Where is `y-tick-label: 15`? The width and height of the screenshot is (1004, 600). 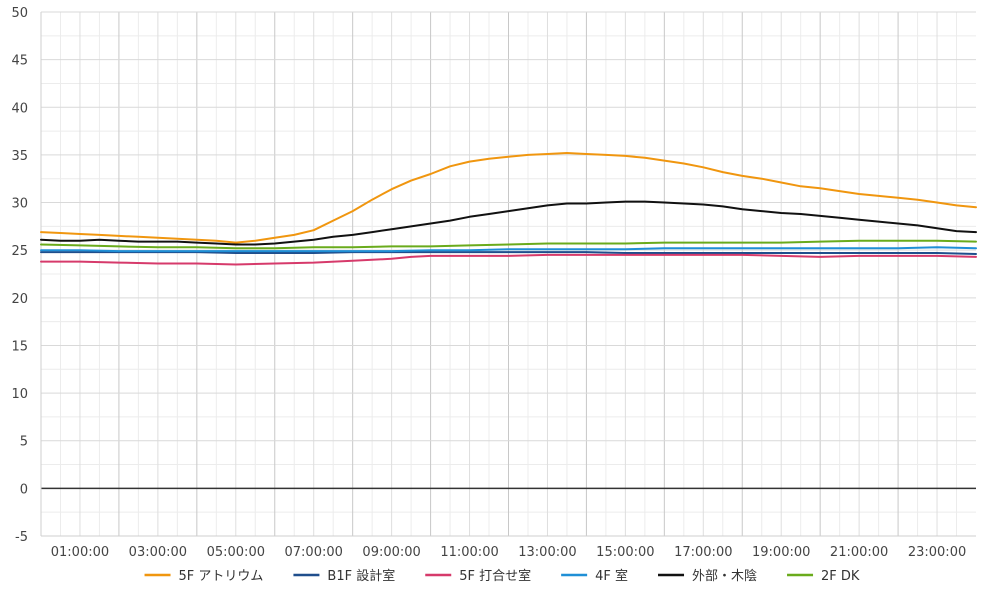
y-tick-label: 15 is located at coordinates (19, 346).